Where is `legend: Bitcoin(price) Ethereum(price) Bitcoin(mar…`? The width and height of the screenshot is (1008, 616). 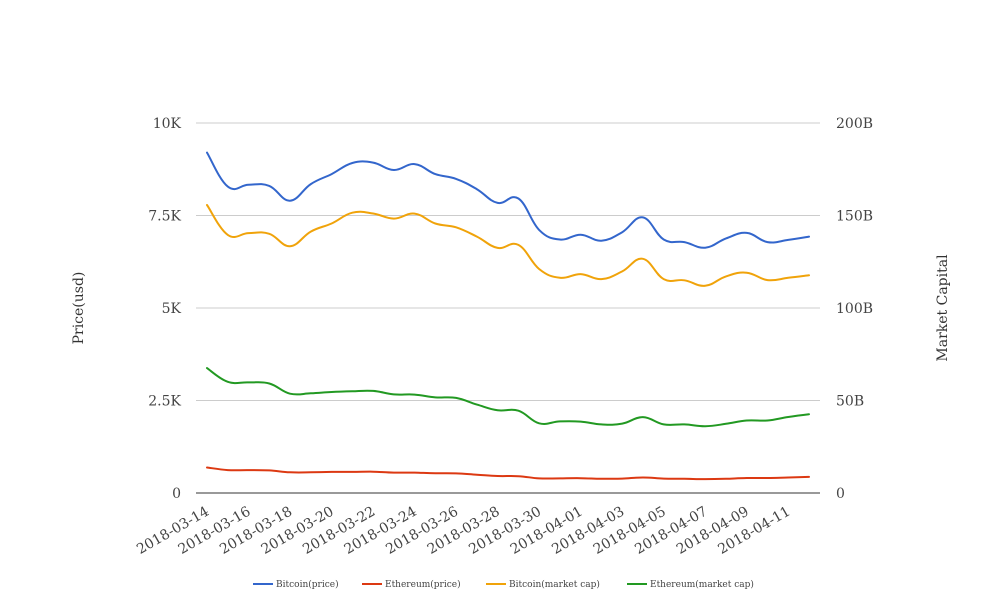 legend: Bitcoin(price) Ethereum(price) Bitcoin(mar… is located at coordinates (503, 584).